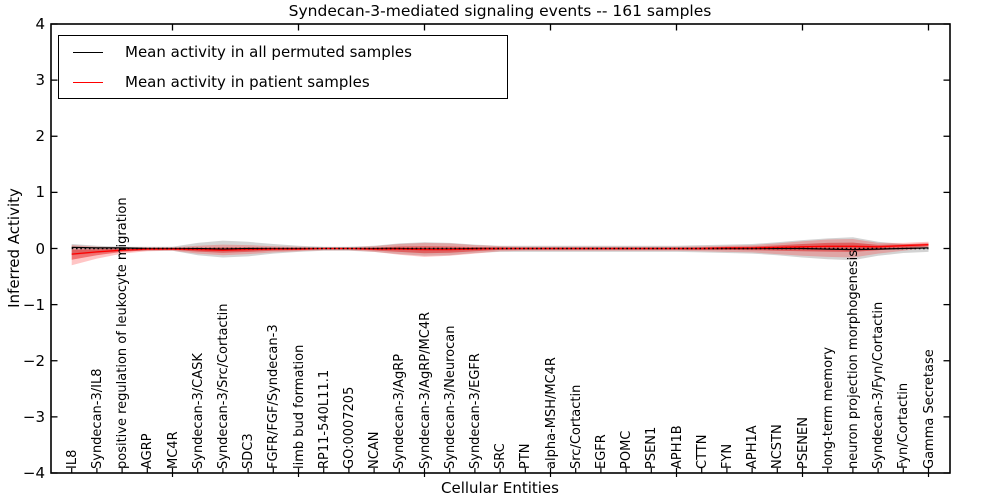 This screenshot has height=500, width=1000. Describe the element at coordinates (501, 456) in the screenshot. I see `x-tick-label: SRC` at that location.